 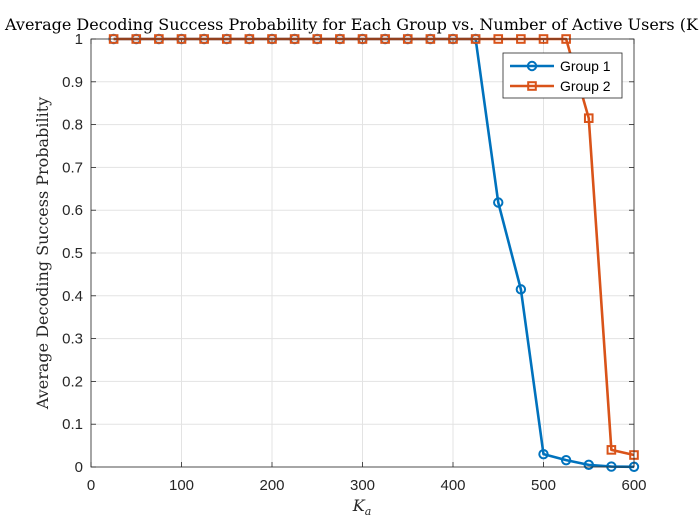 What do you see at coordinates (79, 39) in the screenshot?
I see `y-tick-label: 1` at bounding box center [79, 39].